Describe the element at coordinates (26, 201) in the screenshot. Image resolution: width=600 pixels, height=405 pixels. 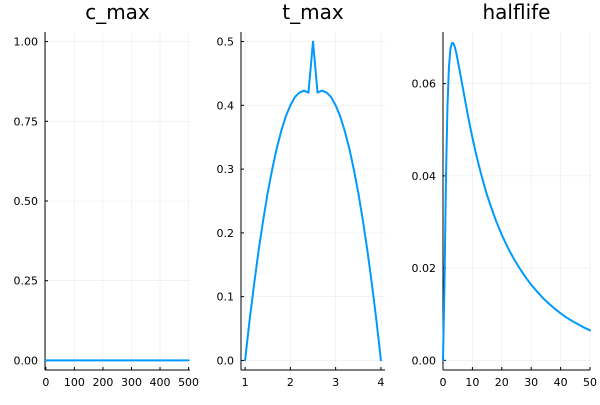
I see `y-tick-label: 0.50` at that location.